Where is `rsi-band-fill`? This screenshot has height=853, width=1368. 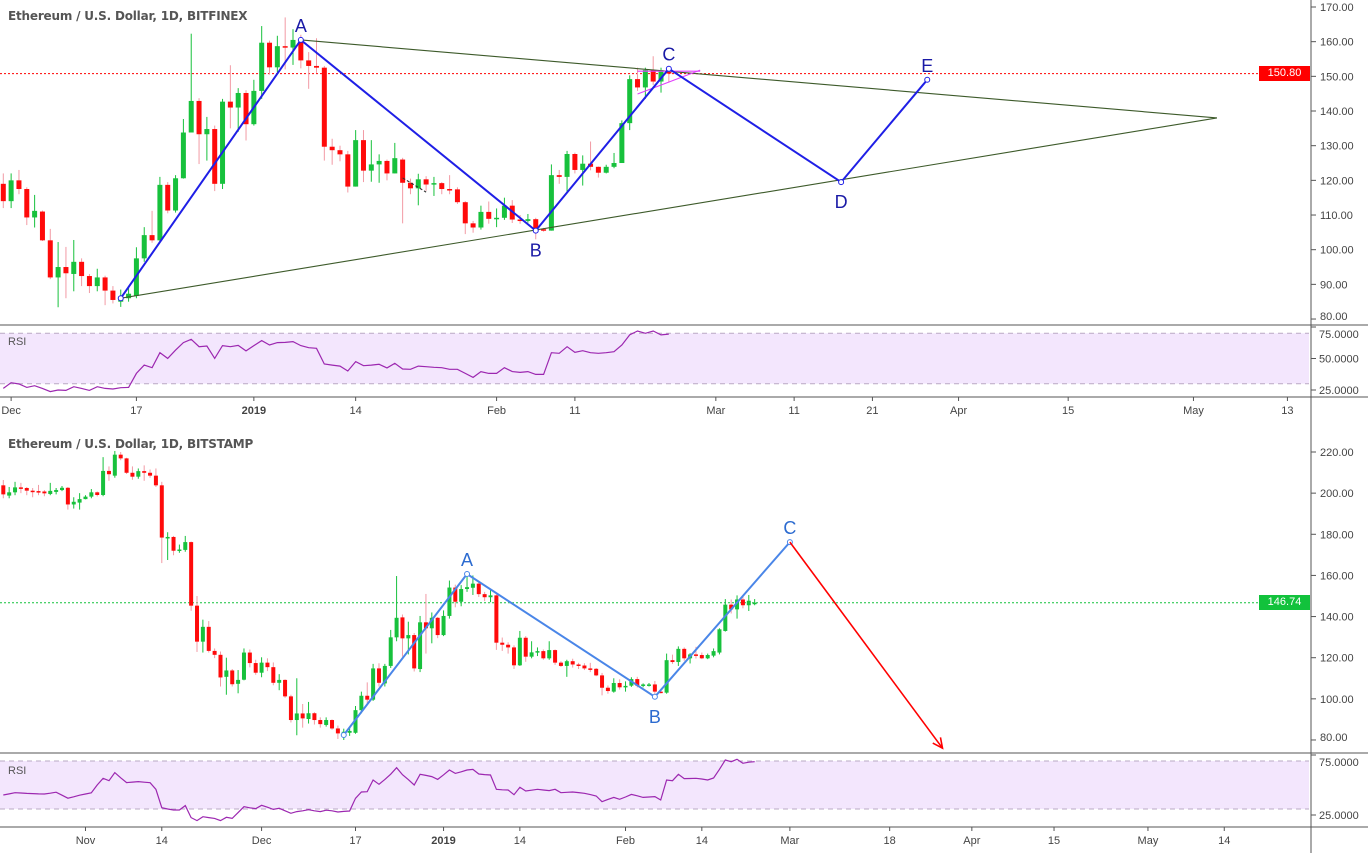 rsi-band-fill is located at coordinates (654, 785).